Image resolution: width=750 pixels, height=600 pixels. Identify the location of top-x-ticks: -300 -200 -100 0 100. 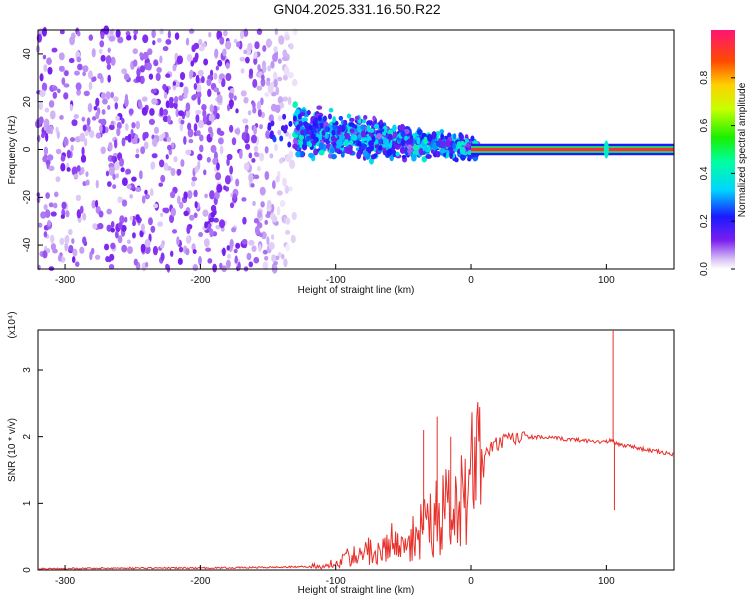
(335, 275).